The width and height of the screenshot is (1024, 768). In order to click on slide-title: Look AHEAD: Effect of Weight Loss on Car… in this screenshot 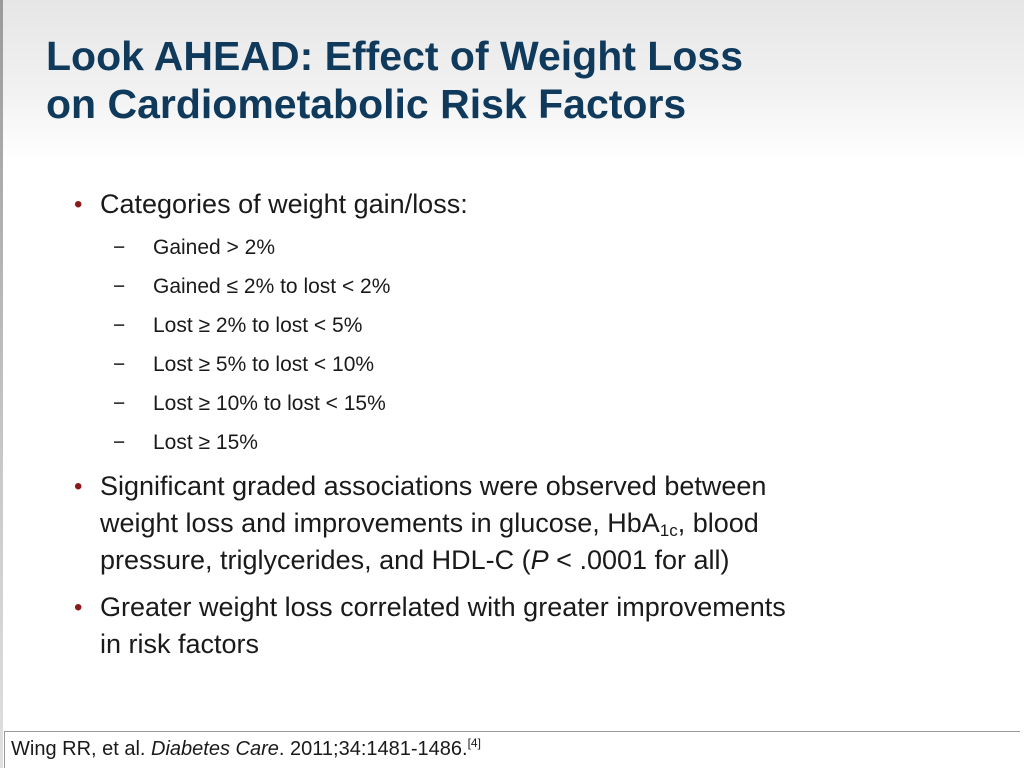, I will do `click(526, 80)`.